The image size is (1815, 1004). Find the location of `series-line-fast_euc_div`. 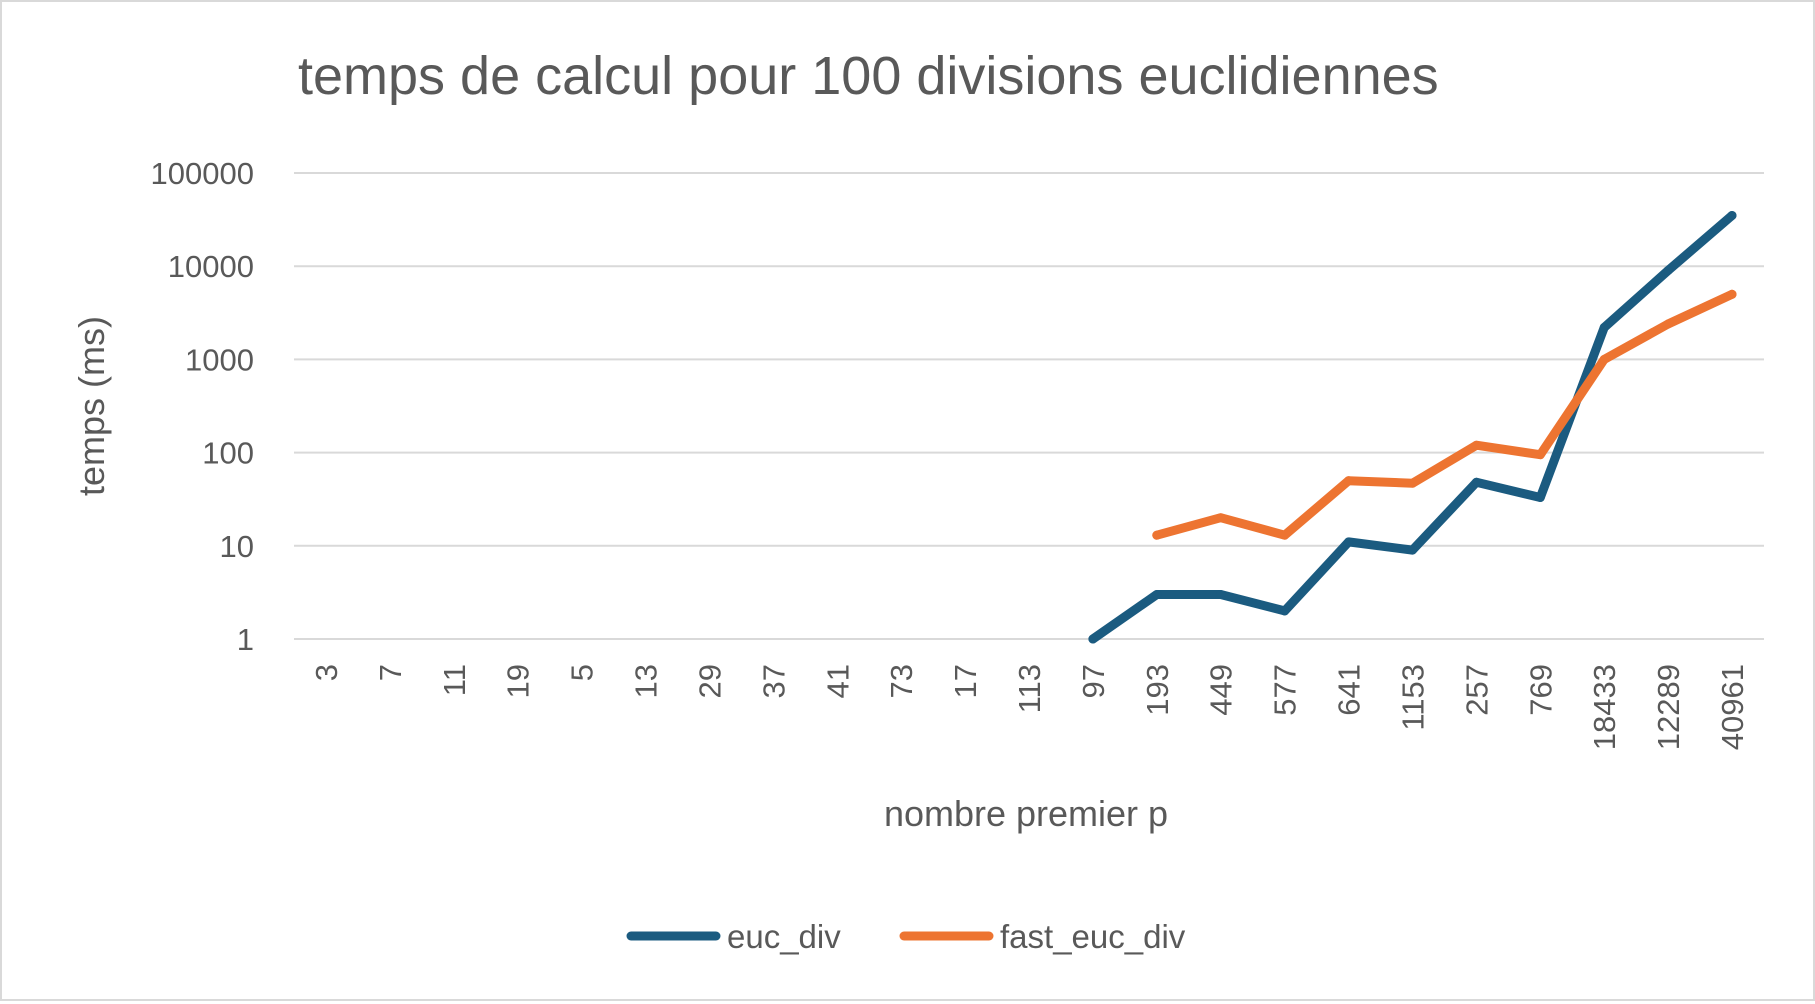

series-line-fast_euc_div is located at coordinates (1444, 414).